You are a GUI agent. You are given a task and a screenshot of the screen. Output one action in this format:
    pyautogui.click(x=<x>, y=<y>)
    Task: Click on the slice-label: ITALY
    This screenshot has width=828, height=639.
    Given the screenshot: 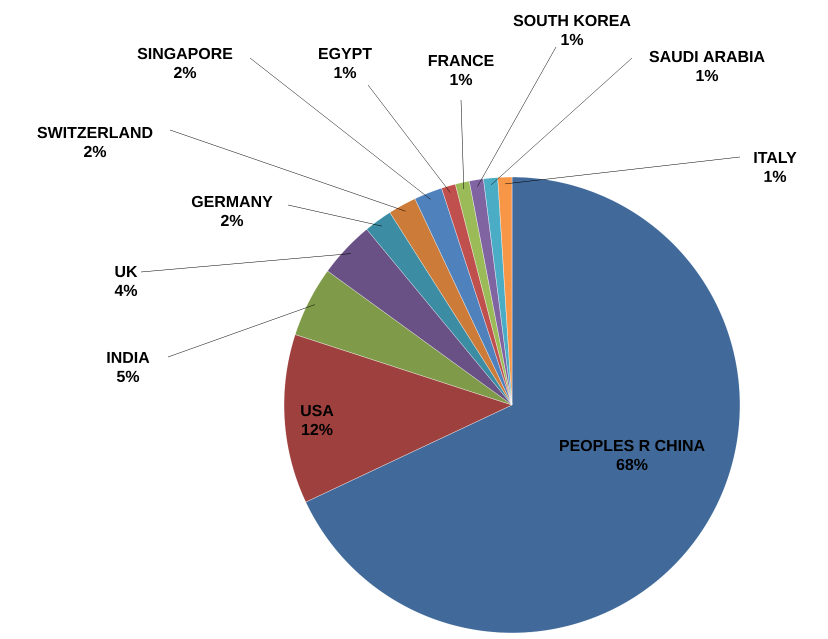 What is the action you would take?
    pyautogui.click(x=775, y=157)
    